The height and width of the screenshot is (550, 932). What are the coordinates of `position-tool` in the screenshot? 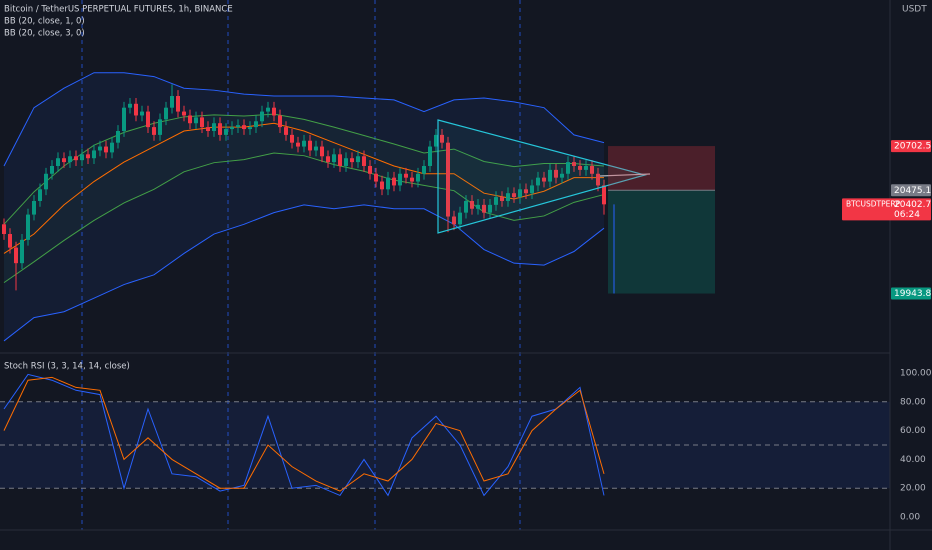 It's located at (661, 220).